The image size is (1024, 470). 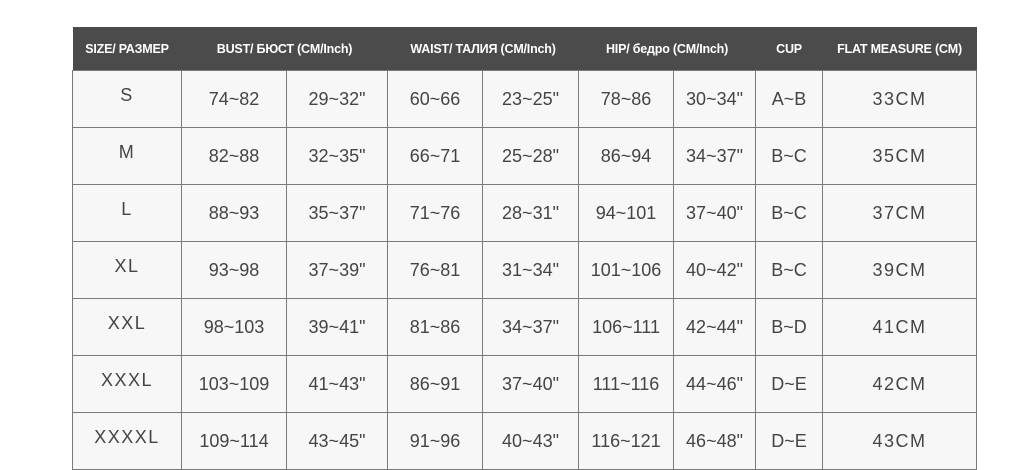 I want to click on header-flat-measure: FLAT MEASURE (CM), so click(x=899, y=49).